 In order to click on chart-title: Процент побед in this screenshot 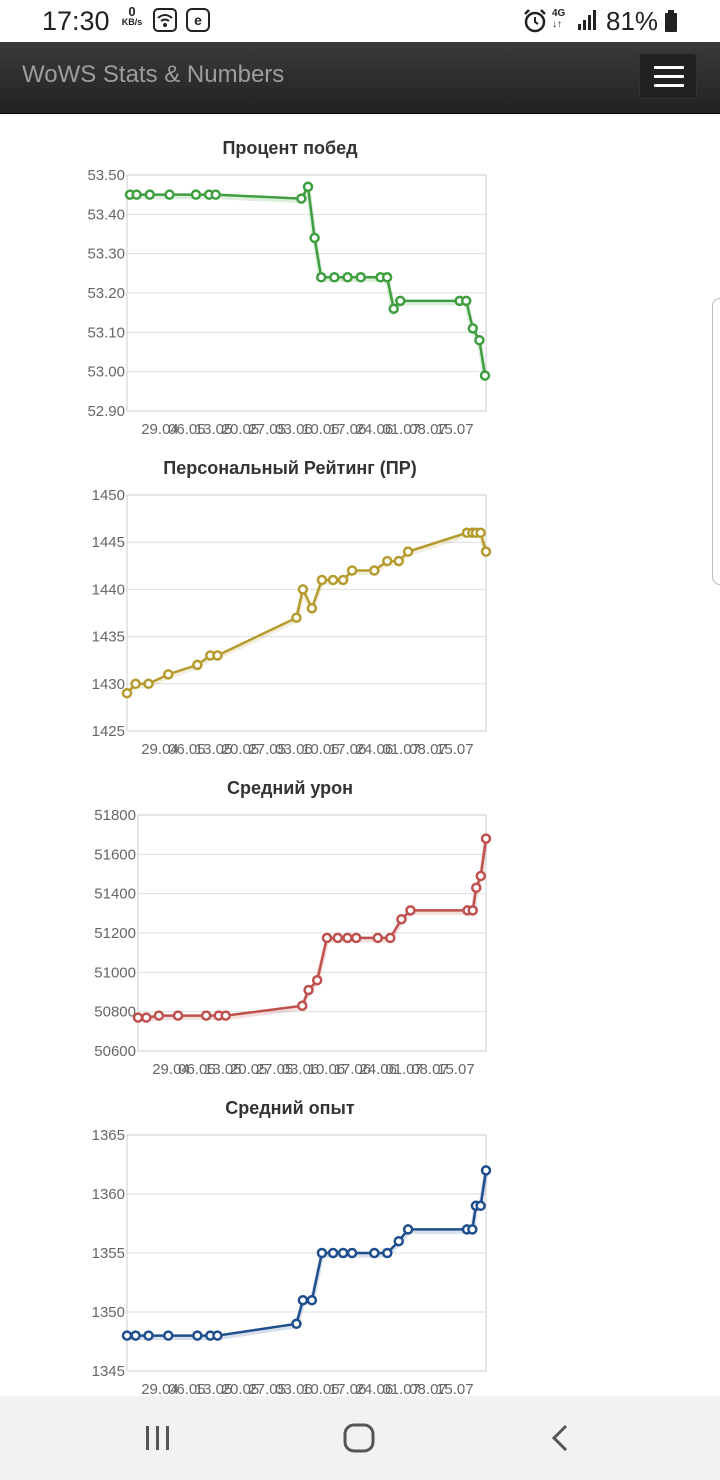, I will do `click(290, 148)`.